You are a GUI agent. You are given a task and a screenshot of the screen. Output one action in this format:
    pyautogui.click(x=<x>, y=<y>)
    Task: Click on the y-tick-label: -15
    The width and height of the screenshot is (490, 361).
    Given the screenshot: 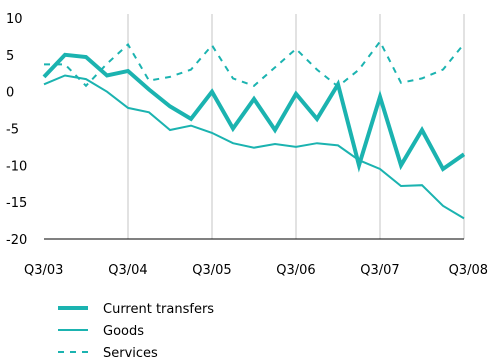 What is the action you would take?
    pyautogui.click(x=16, y=203)
    